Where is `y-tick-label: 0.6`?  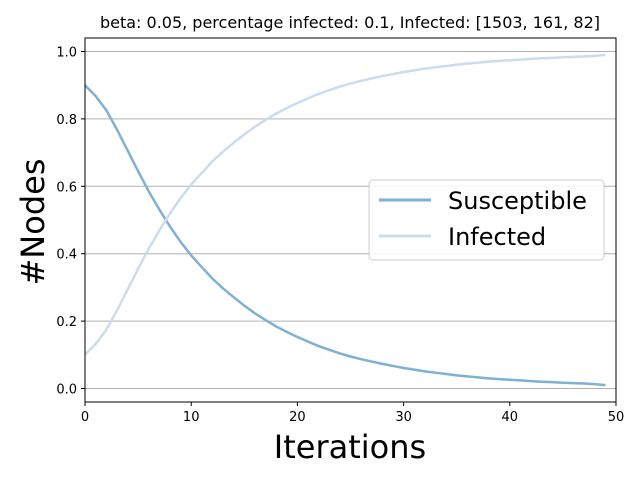 y-tick-label: 0.6 is located at coordinates (66, 187).